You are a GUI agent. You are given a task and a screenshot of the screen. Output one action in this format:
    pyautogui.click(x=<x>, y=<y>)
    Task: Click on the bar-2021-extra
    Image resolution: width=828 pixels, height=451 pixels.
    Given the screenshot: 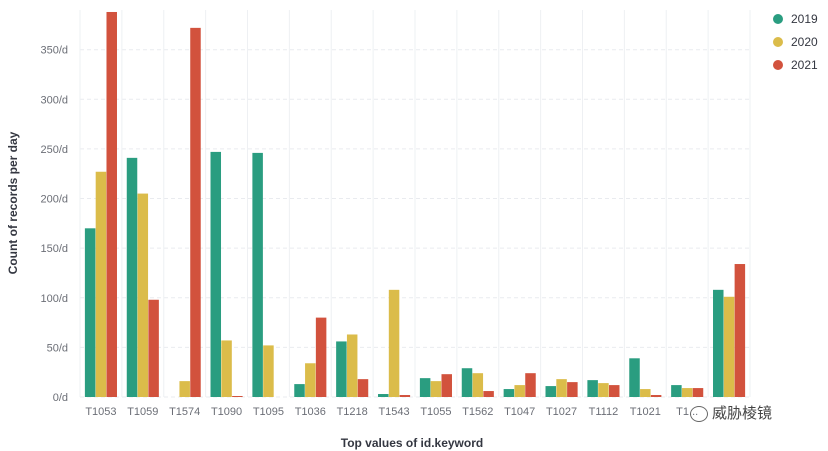 What is the action you would take?
    pyautogui.click(x=740, y=330)
    